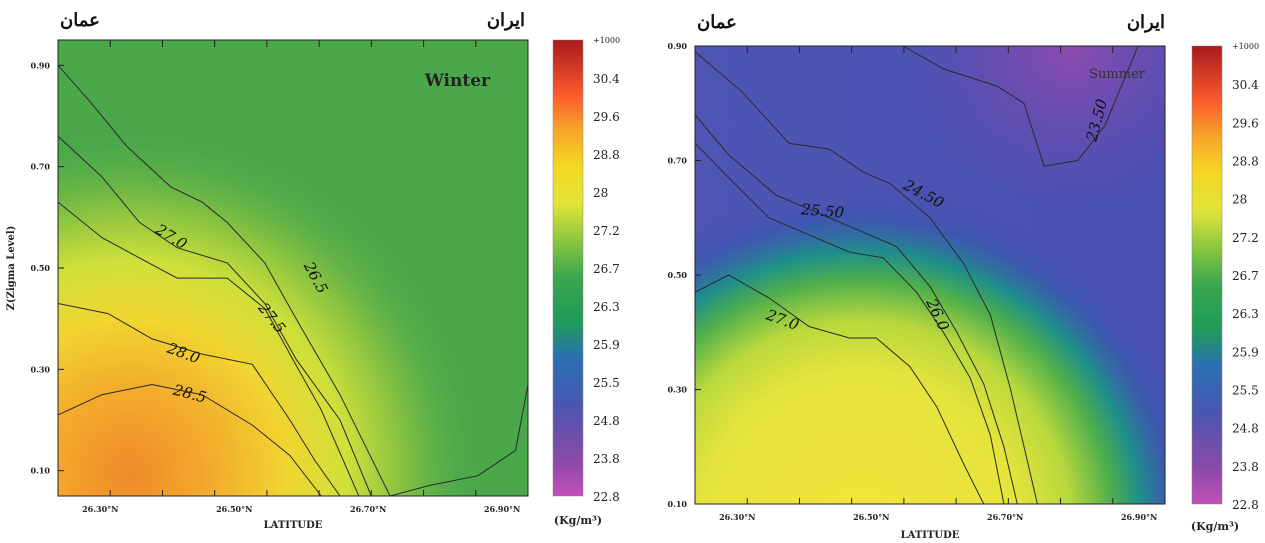 The width and height of the screenshot is (1265, 543). I want to click on winter-colorbar-tick-label: 26.3, so click(606, 307).